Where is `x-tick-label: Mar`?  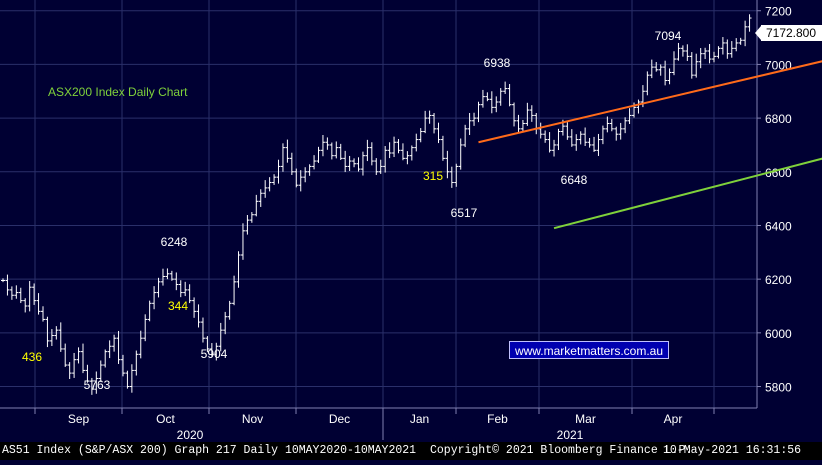 x-tick-label: Mar is located at coordinates (585, 419).